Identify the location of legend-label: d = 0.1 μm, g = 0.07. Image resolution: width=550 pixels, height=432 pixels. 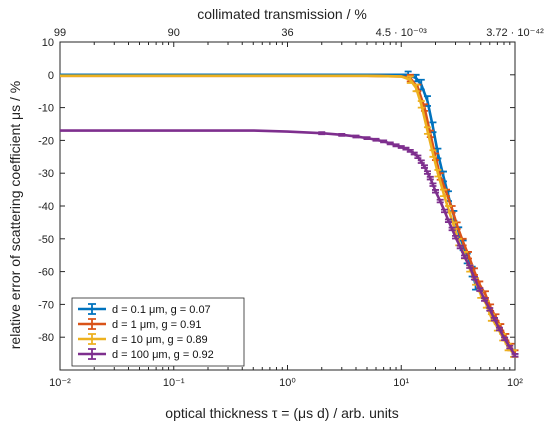
(161, 310).